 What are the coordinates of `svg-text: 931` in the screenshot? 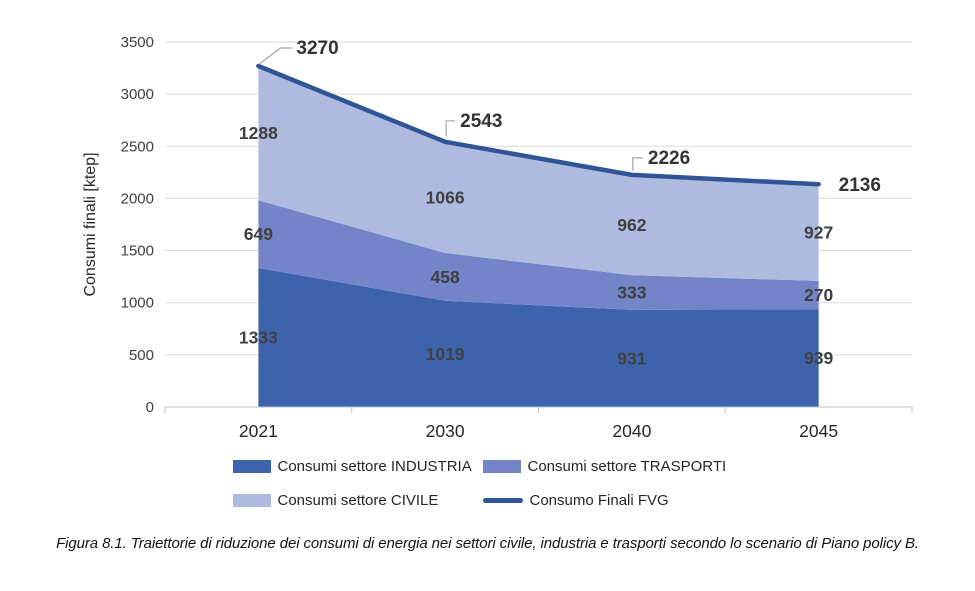 It's located at (631, 358).